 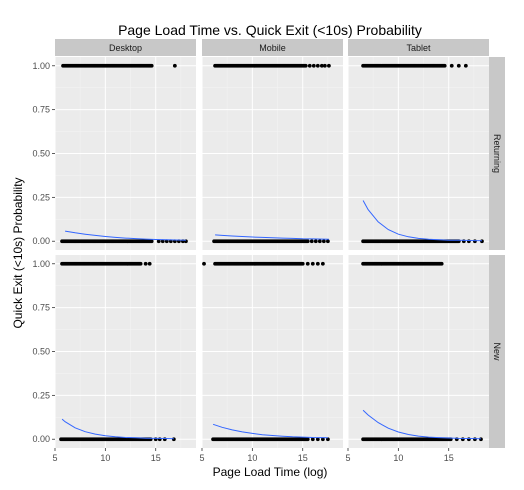 I want to click on facet-strip-tablet, so click(x=418, y=47).